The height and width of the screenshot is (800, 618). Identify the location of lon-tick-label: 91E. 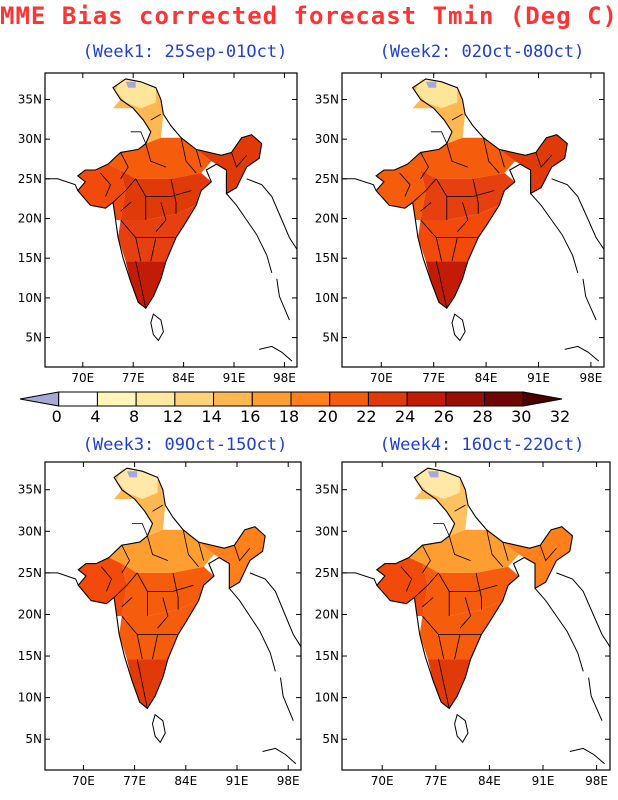
(237, 781).